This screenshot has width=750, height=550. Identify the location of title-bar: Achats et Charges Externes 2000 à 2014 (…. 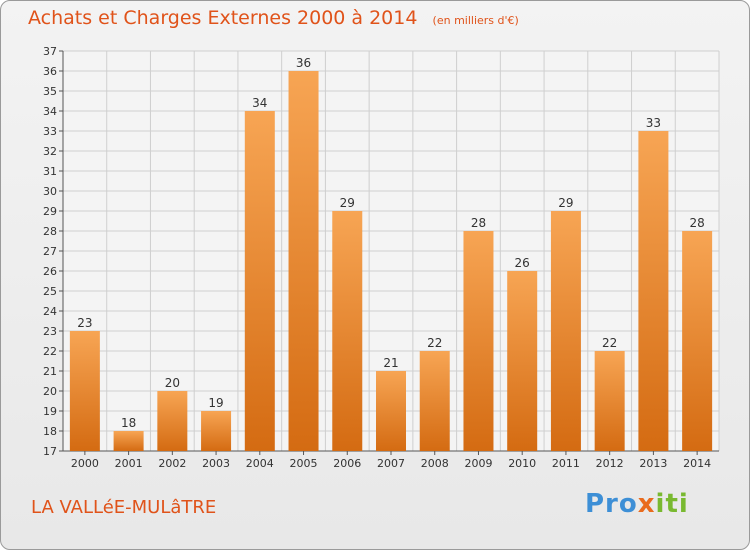
(273, 18).